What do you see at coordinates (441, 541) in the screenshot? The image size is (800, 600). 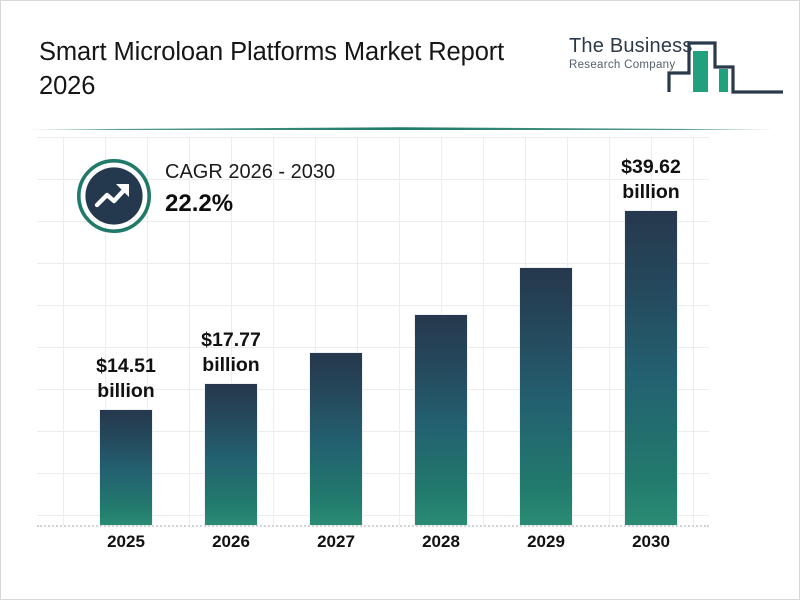 I see `x-tick-2028: 2028` at bounding box center [441, 541].